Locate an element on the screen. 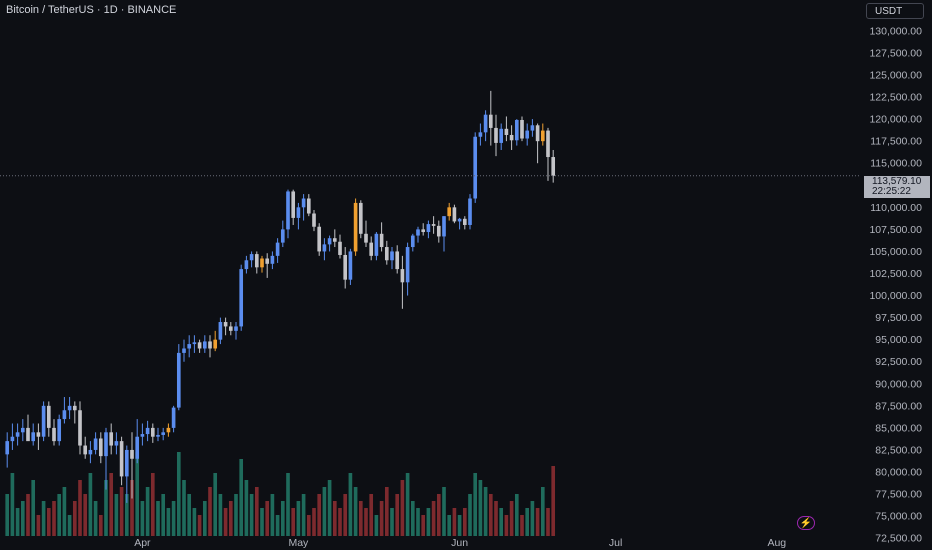 Image resolution: width=932 pixels, height=550 pixels. price-tick-label: 117,500.00 is located at coordinates (896, 142).